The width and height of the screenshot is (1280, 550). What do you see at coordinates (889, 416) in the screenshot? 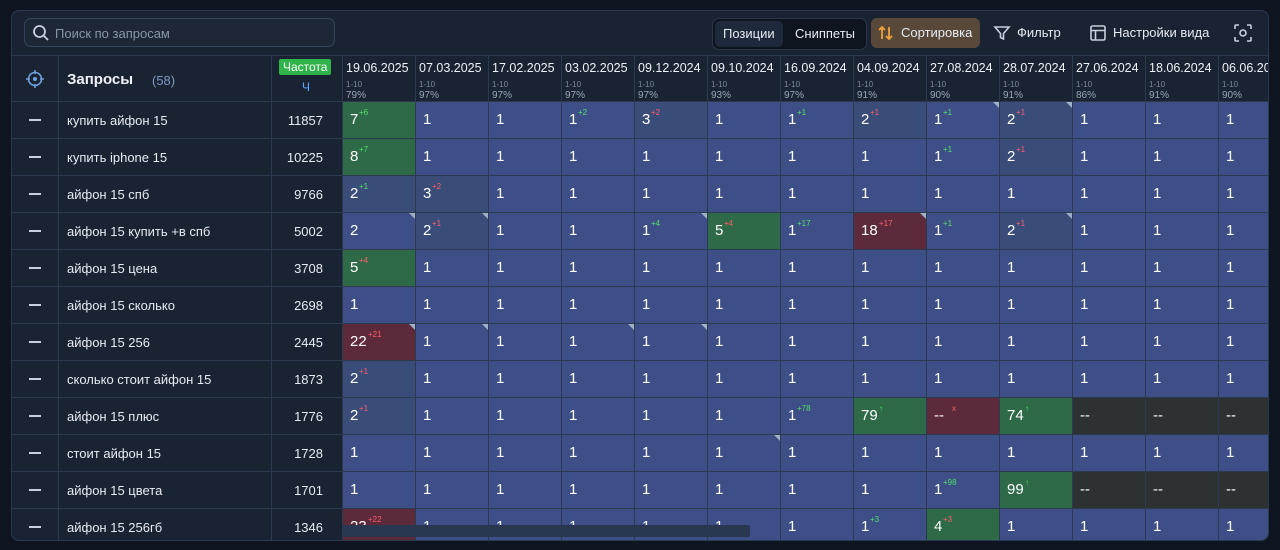
I see `position-cell: 79 ↑` at bounding box center [889, 416].